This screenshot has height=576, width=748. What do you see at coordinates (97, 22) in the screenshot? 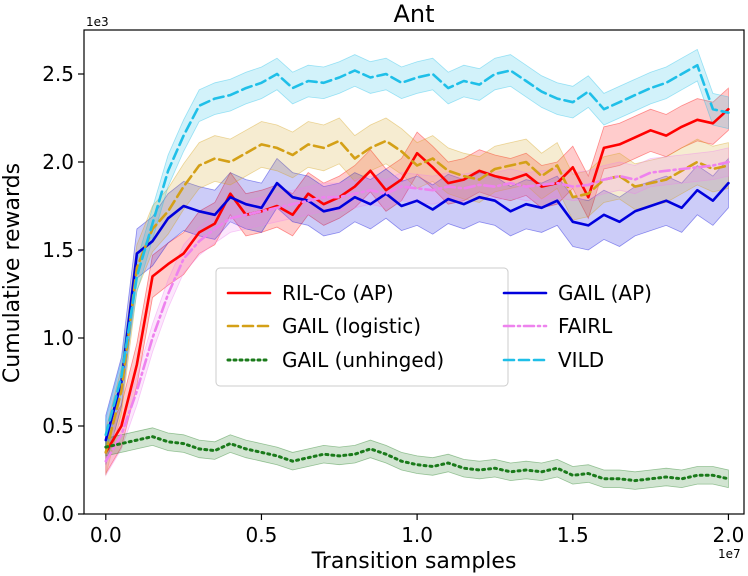
I see `y-offset-label: 1e3` at bounding box center [97, 22].